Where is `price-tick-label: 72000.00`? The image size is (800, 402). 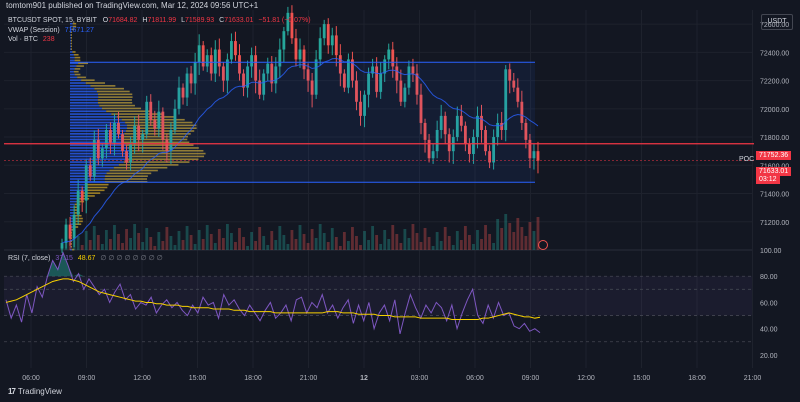 price-tick-label: 72000.00 is located at coordinates (774, 110).